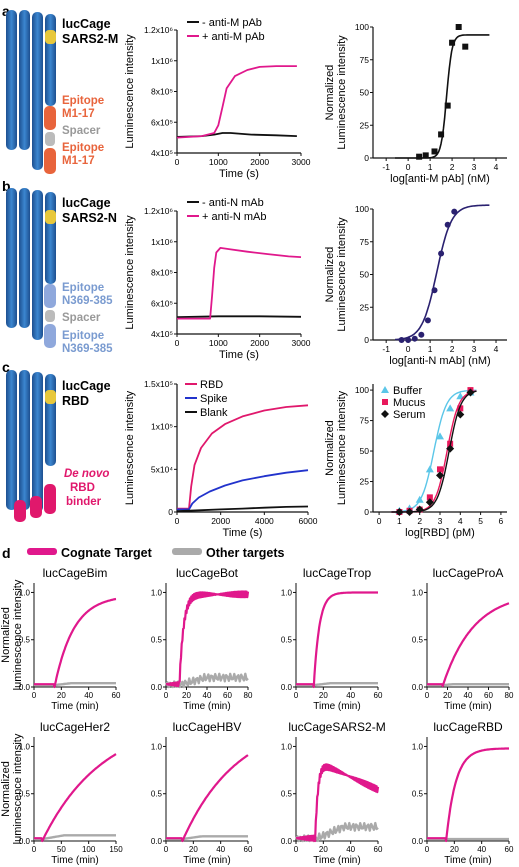 The image size is (519, 867). Describe the element at coordinates (259, 343) in the screenshot. I see `b-kinetics-x-tick-label: 2000` at that location.